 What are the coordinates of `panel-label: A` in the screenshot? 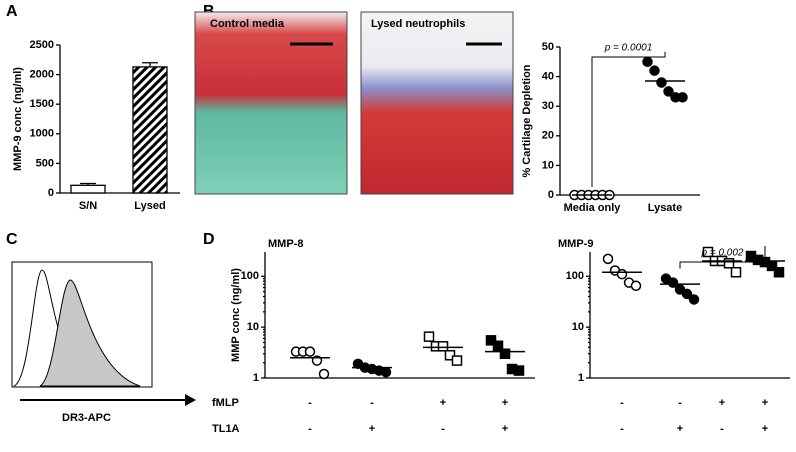 It's located at (12, 11).